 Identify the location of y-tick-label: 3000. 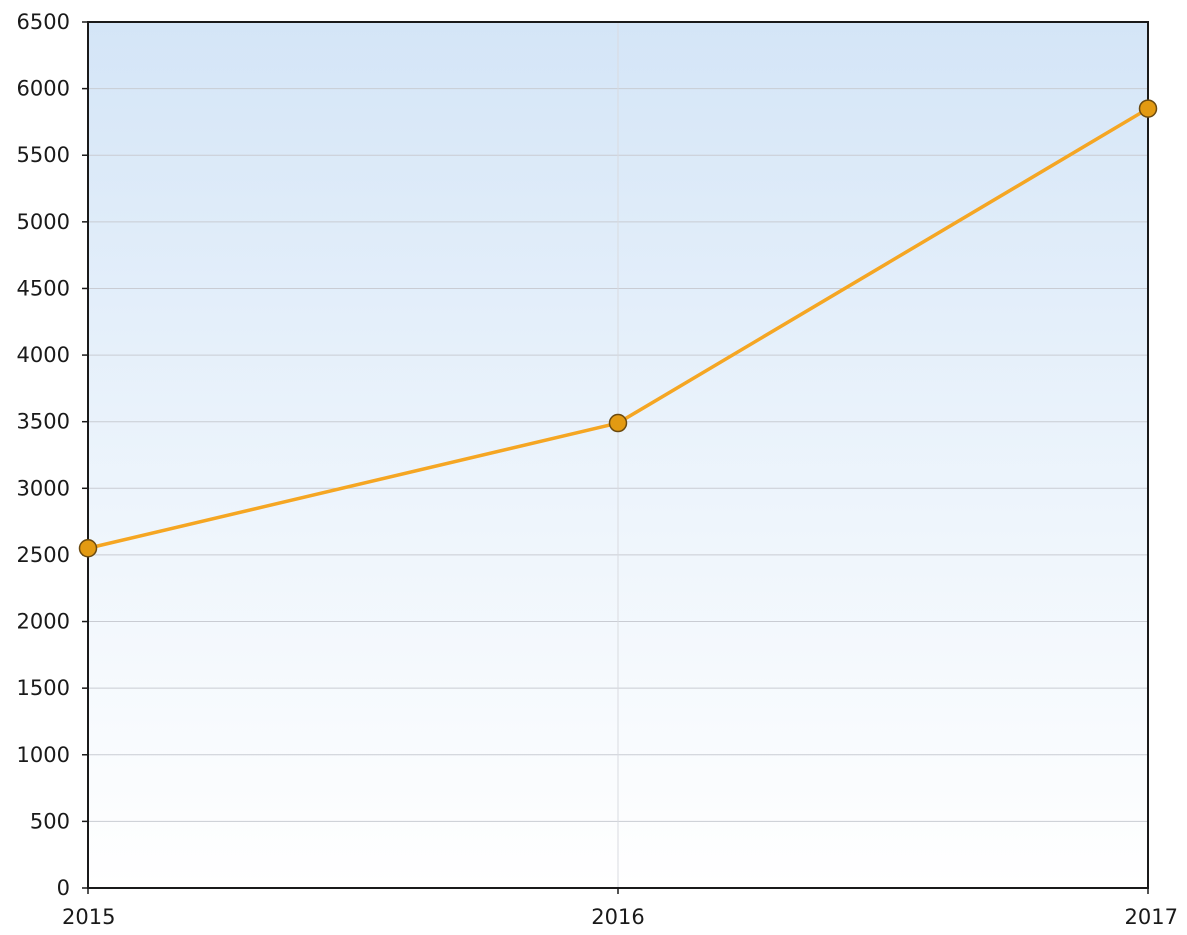
(43, 488).